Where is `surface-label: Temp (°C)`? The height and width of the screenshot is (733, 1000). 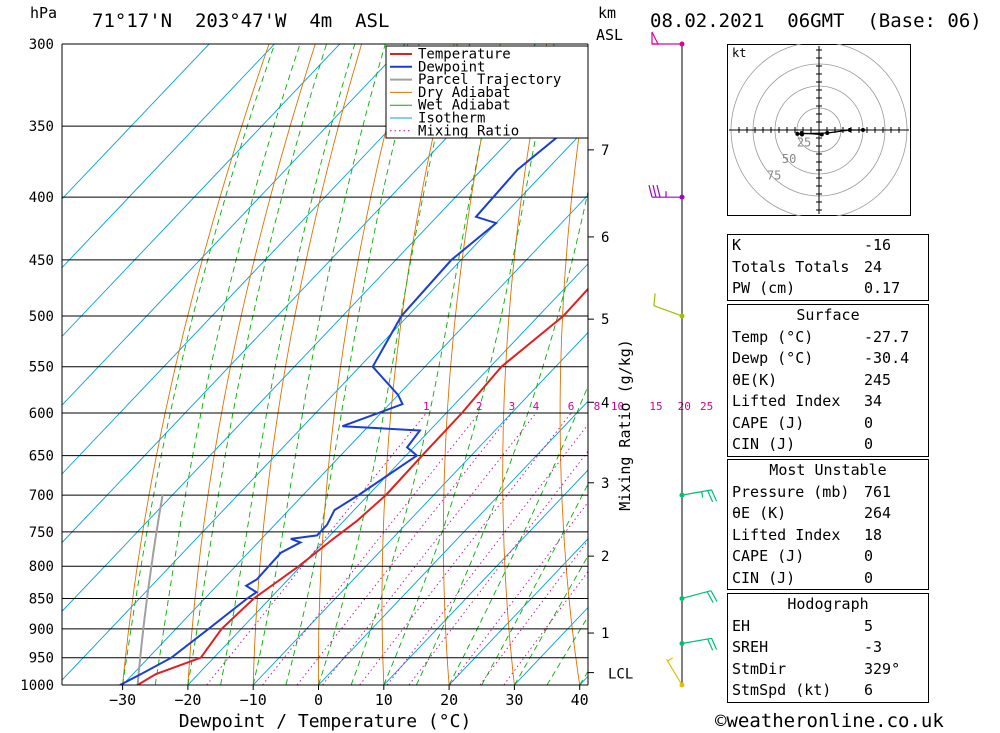 surface-label: Temp (°C) is located at coordinates (773, 336).